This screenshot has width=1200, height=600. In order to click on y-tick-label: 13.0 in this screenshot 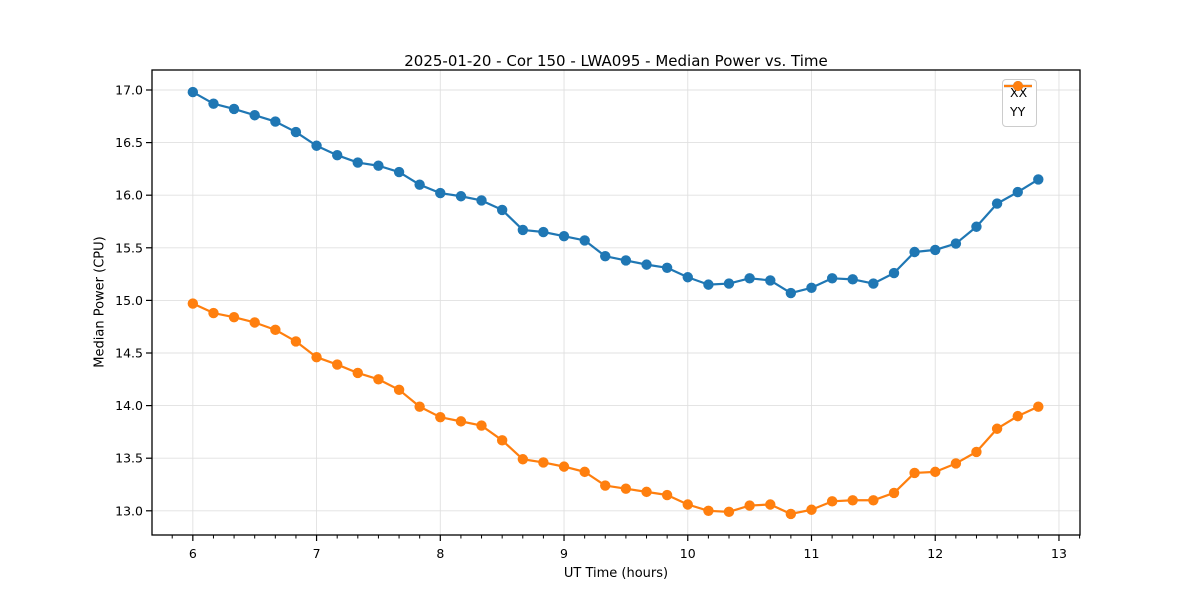, I will do `click(129, 510)`.